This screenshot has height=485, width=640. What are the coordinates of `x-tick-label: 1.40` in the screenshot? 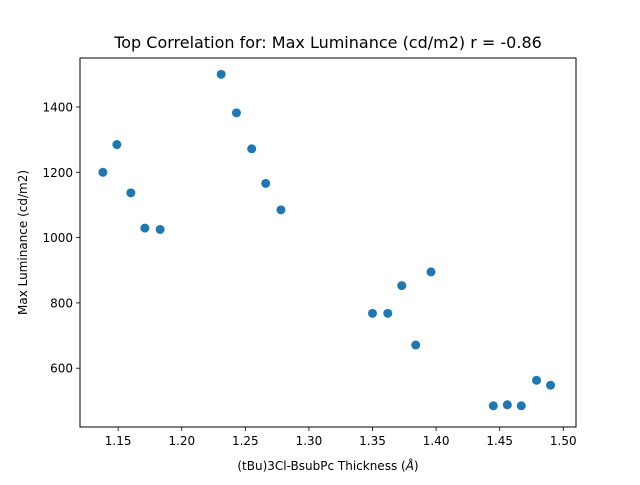 It's located at (436, 441).